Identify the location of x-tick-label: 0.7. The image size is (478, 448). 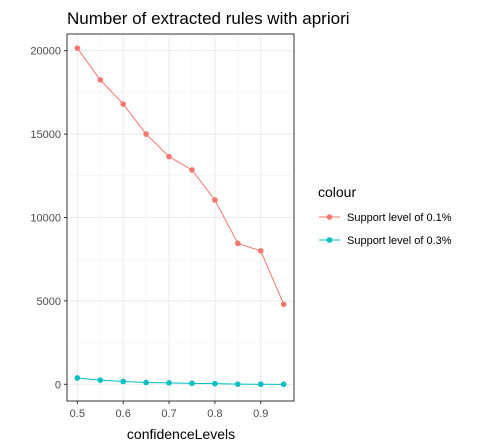
(168, 414).